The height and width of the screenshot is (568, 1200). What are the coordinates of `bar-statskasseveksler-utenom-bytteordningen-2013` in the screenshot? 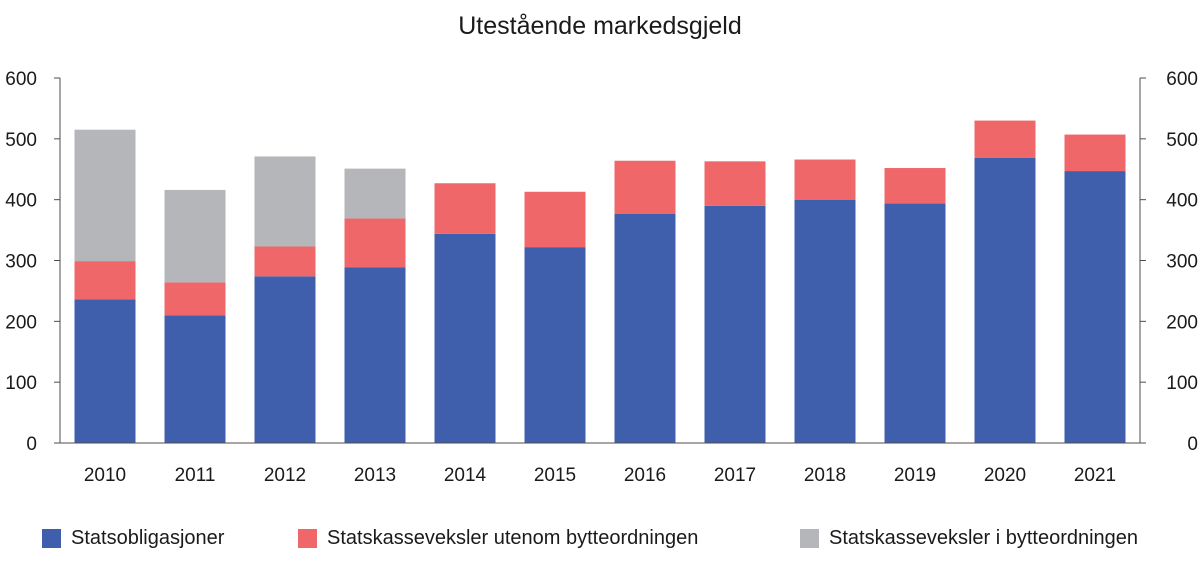 It's located at (375, 243).